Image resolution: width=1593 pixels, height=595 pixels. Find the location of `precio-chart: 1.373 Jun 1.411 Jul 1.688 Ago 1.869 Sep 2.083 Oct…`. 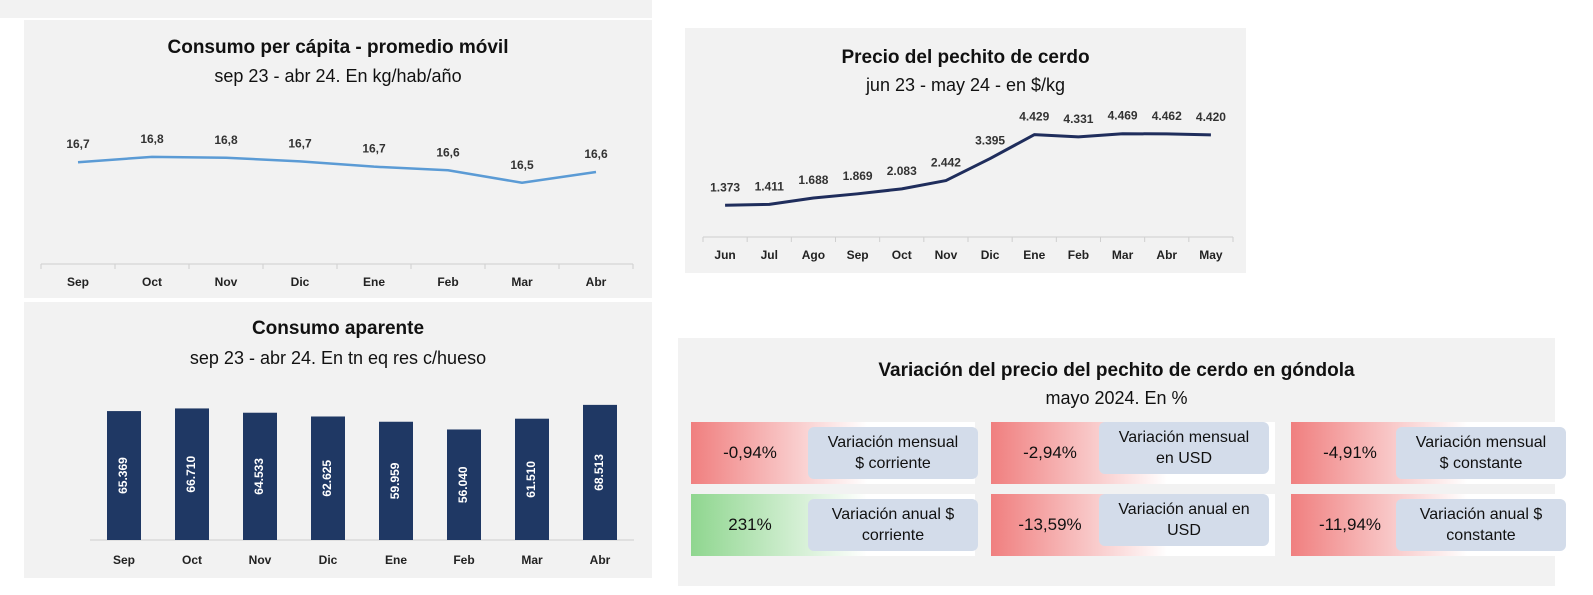

precio-chart: 1.373 Jun 1.411 Jul 1.688 Ago 1.869 Sep 2.083 Oct… is located at coordinates (968, 185).